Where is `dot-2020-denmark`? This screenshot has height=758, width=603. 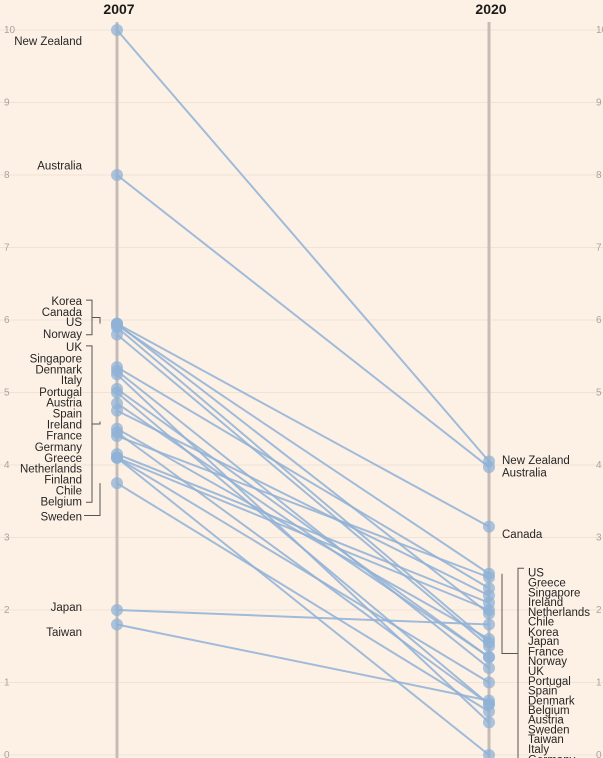 dot-2020-denmark is located at coordinates (489, 668).